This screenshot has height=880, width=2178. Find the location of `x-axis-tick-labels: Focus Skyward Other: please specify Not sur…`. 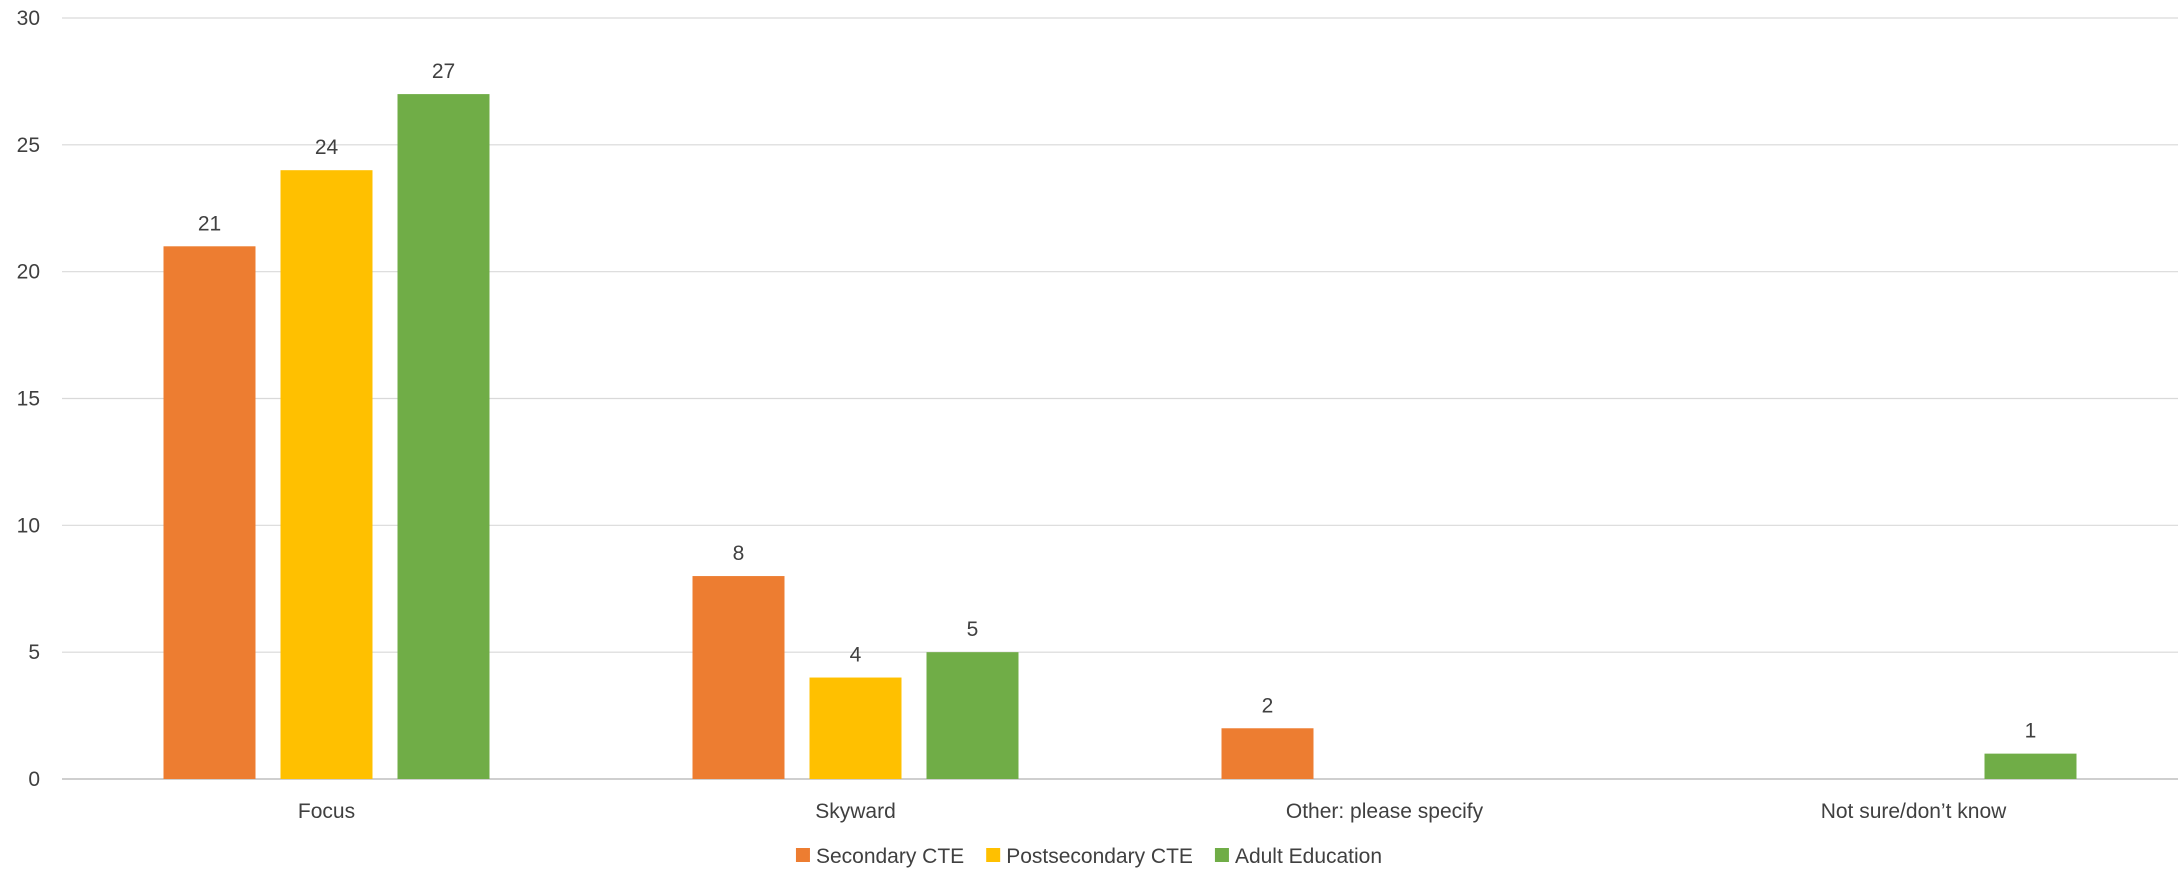

x-axis-tick-labels: Focus Skyward Other: please specify Not sur… is located at coordinates (1152, 811).